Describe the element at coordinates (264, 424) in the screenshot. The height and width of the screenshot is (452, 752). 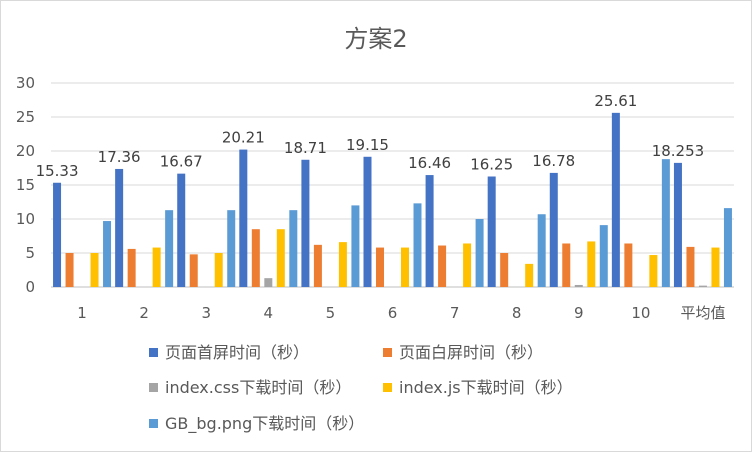
I see `legend-label: GB_bg.png下载时间（秒）` at that location.